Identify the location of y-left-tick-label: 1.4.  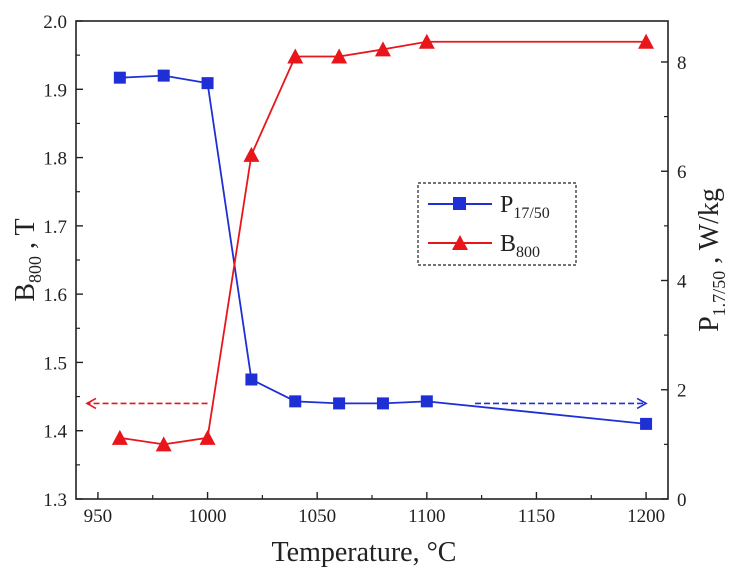
(55, 432).